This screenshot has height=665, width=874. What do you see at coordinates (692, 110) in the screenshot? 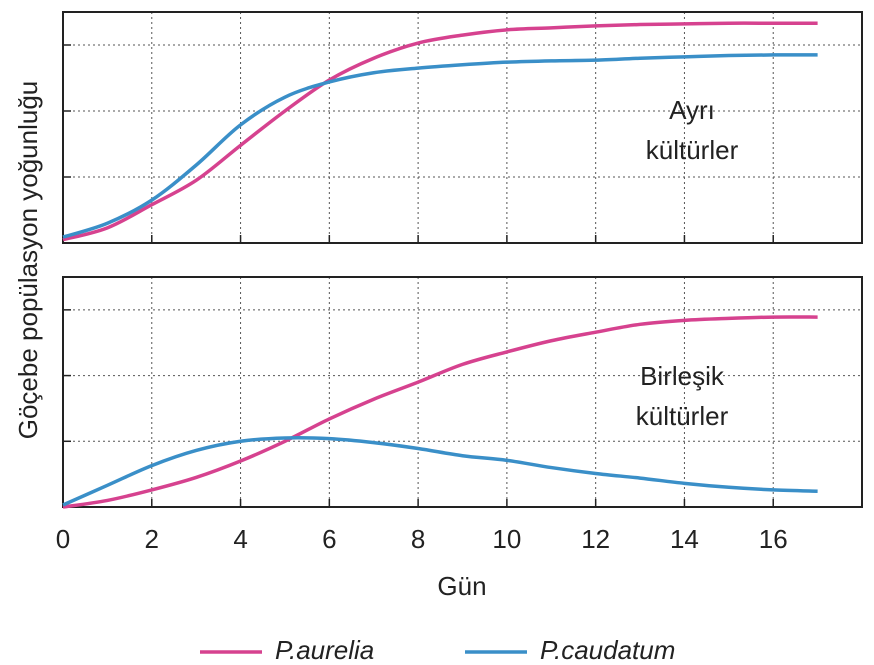
I see `annotation: Ayrı` at bounding box center [692, 110].